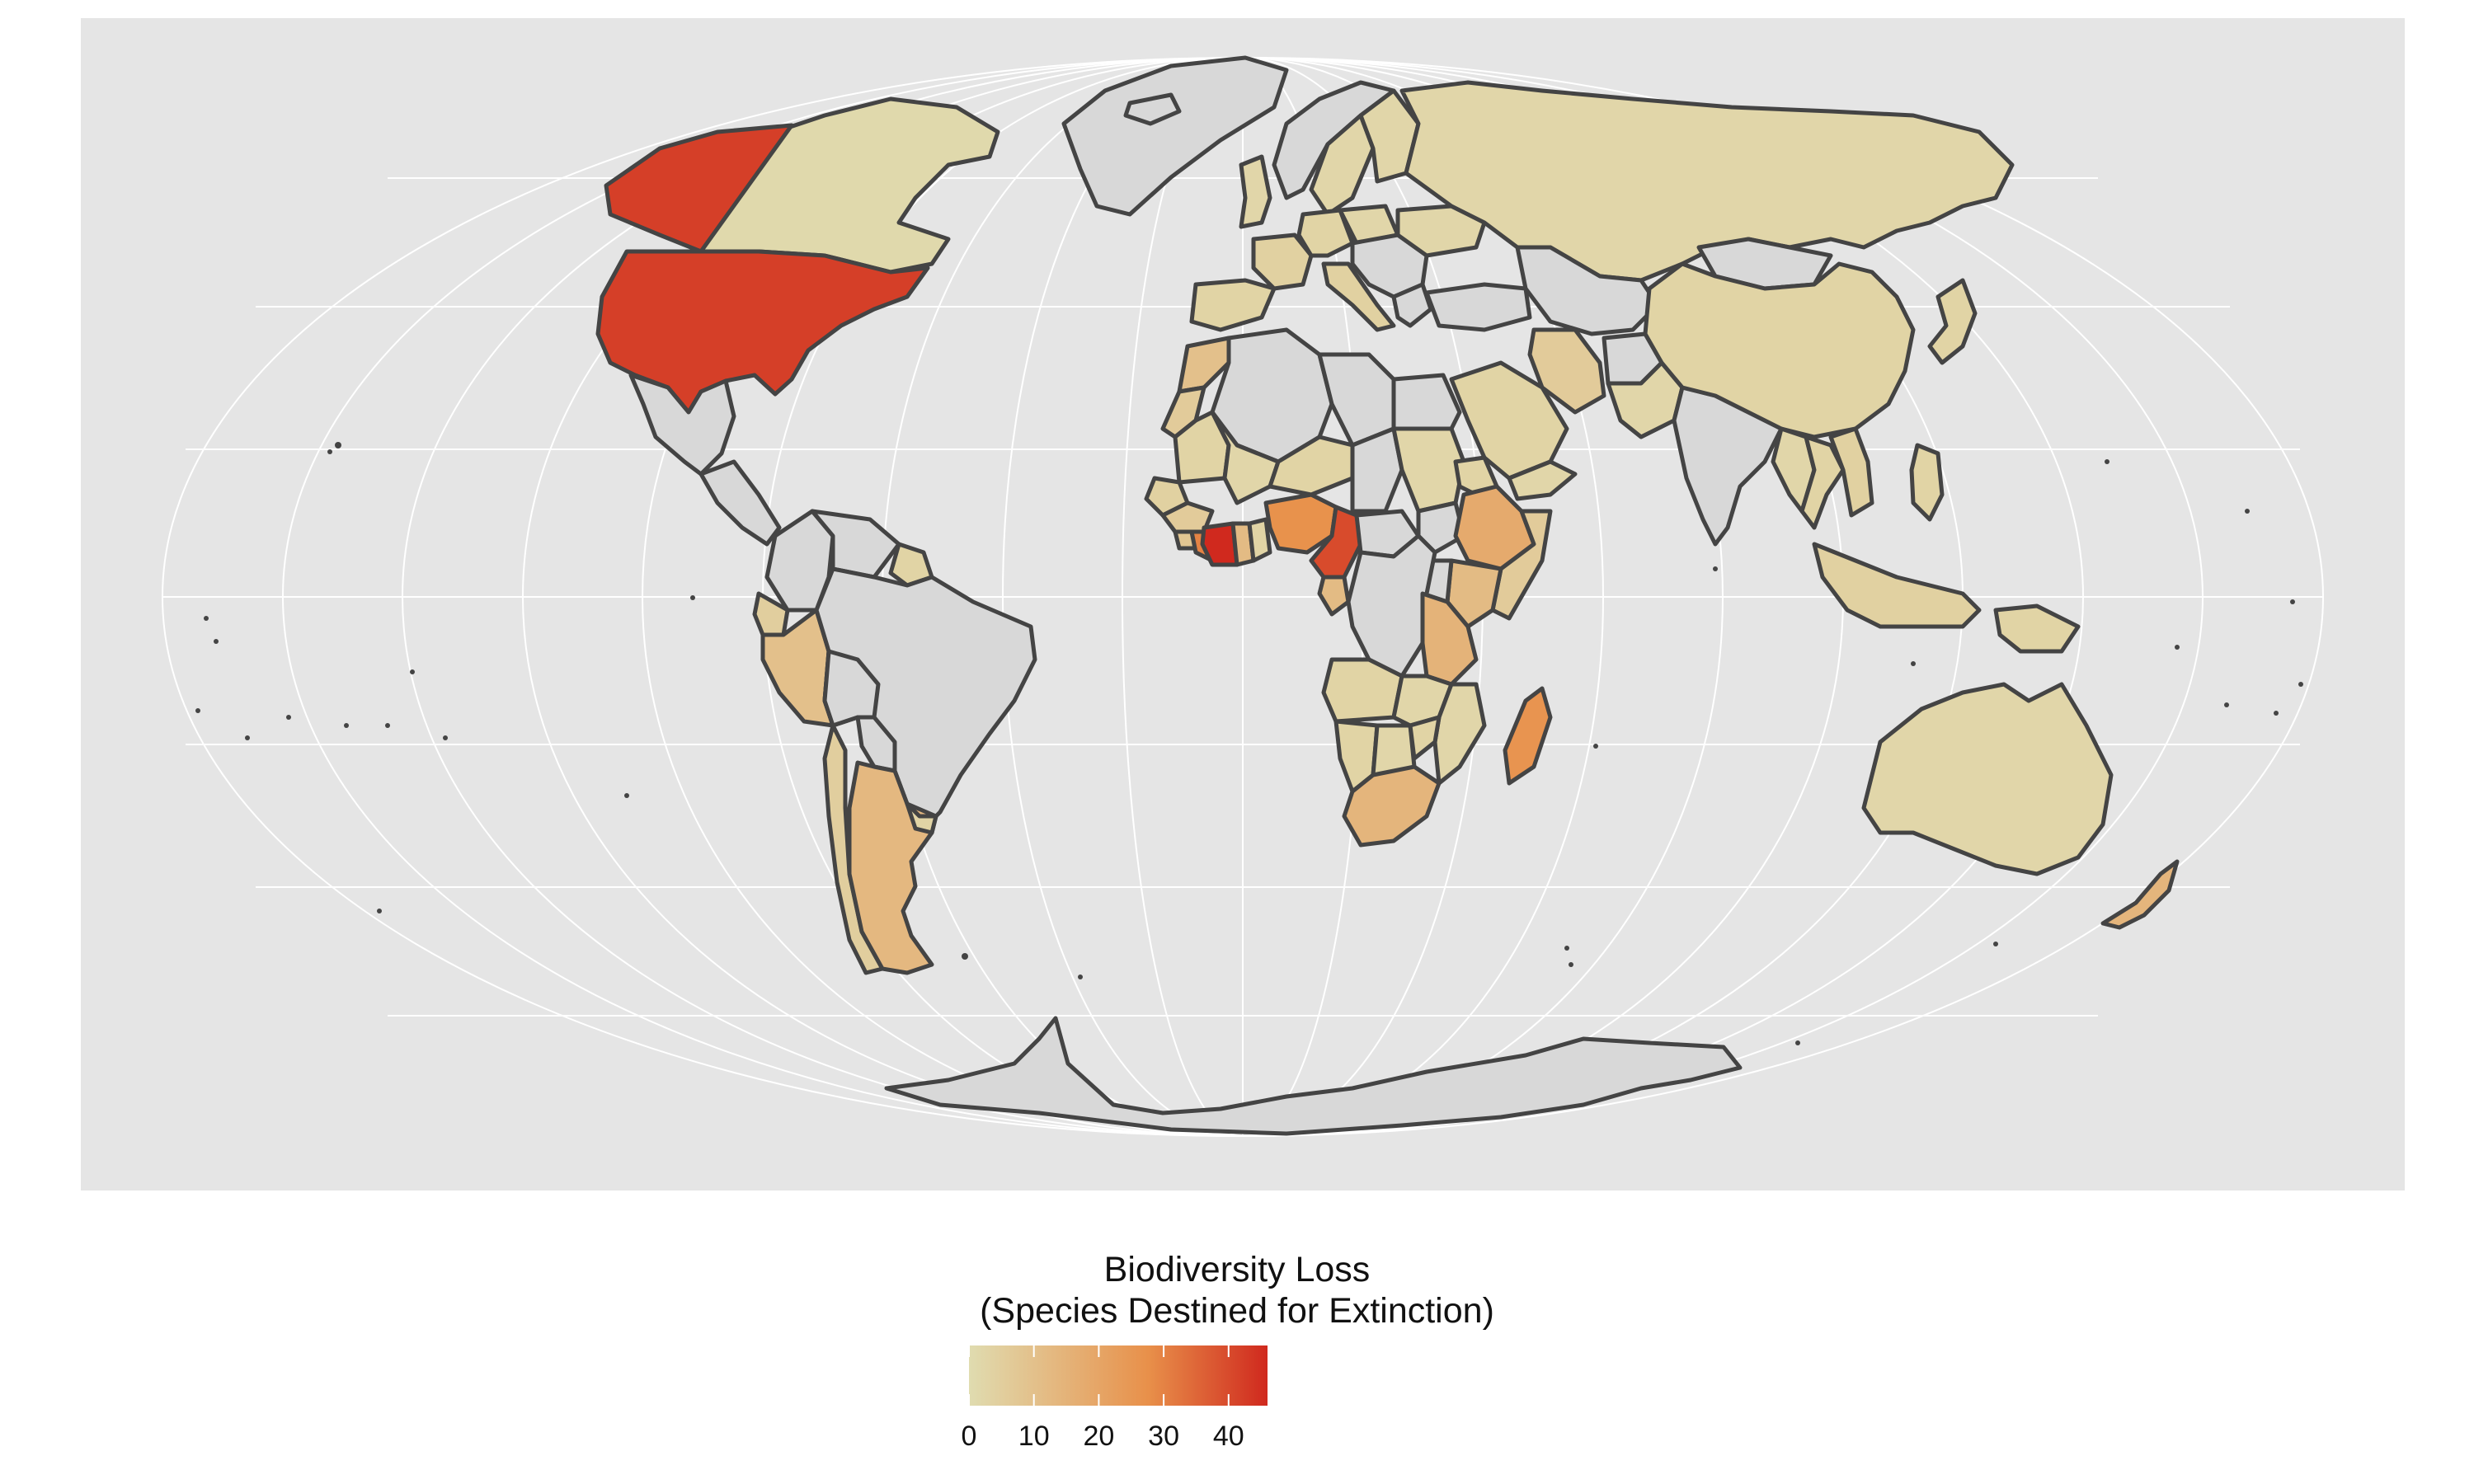 The height and width of the screenshot is (1484, 2474). What do you see at coordinates (853, 849) in the screenshot?
I see `country-chile` at bounding box center [853, 849].